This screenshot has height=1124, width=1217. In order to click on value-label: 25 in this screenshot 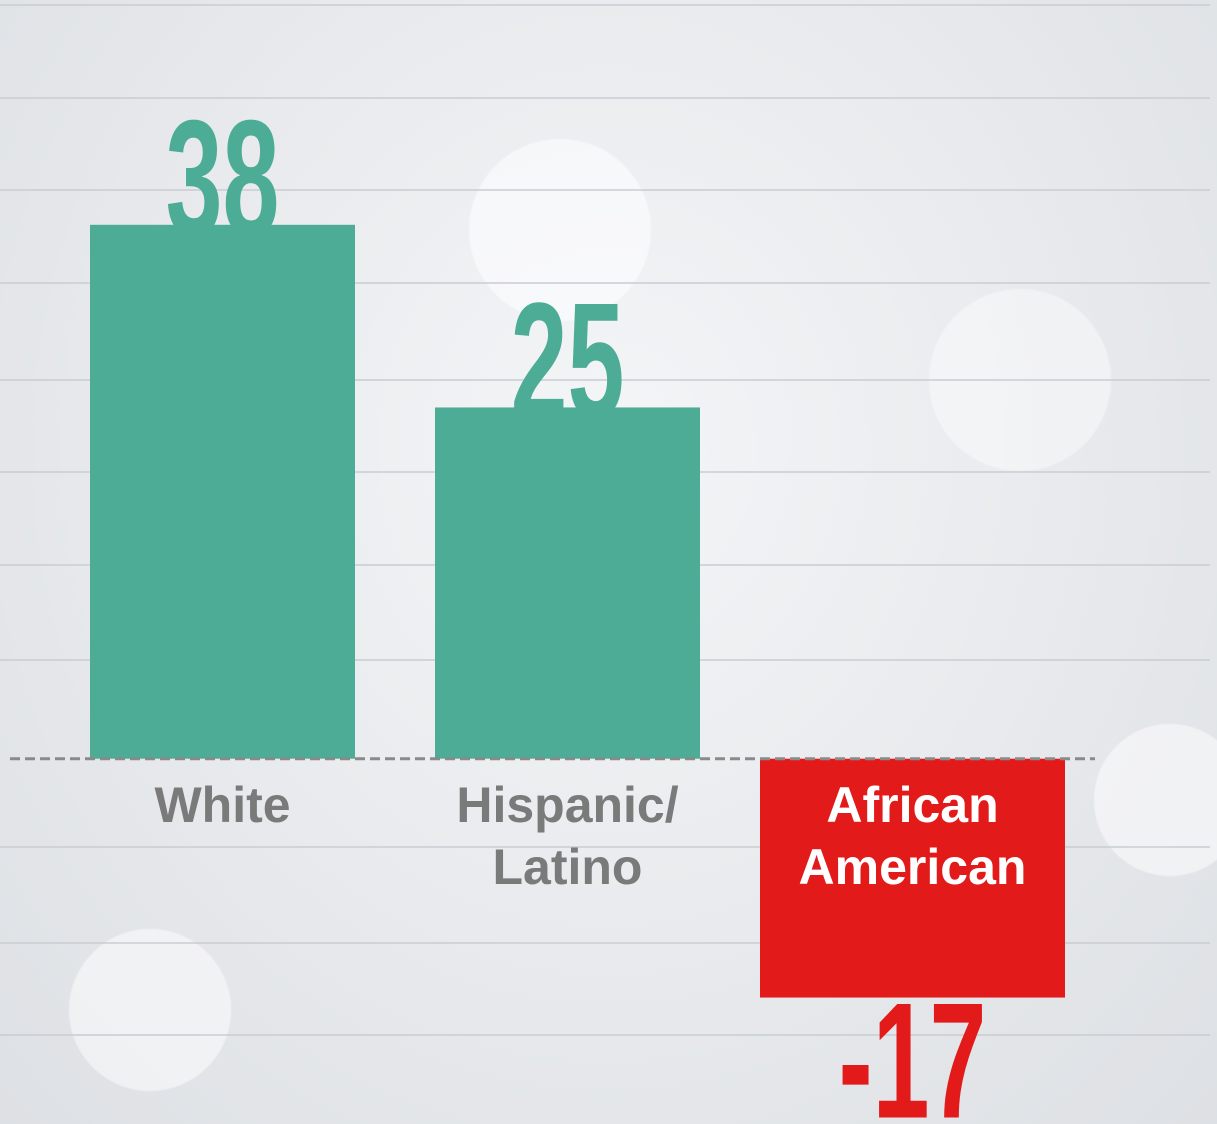, I will do `click(568, 362)`.